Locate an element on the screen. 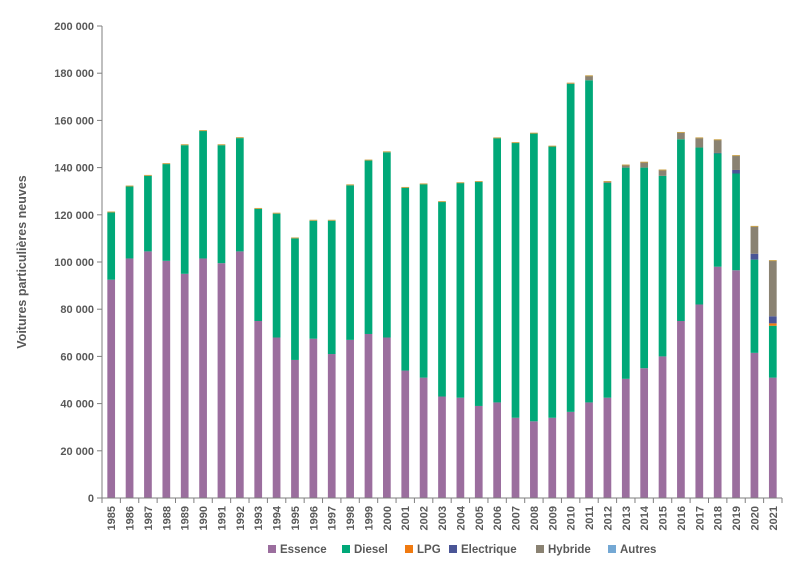 The width and height of the screenshot is (800, 578). x-tick-label: 1996 is located at coordinates (314, 518).